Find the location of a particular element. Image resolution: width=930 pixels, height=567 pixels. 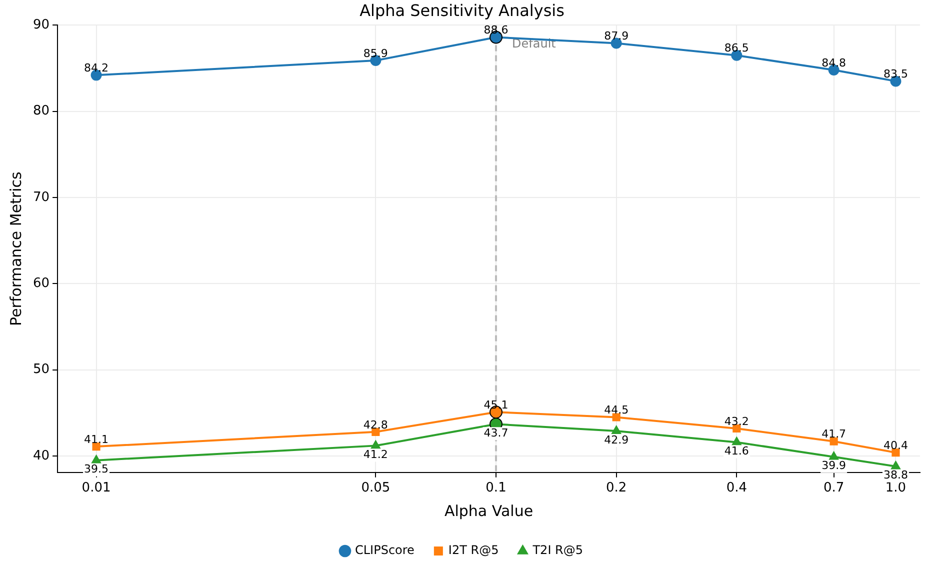

legend-label: T2I R@5 is located at coordinates (558, 550).